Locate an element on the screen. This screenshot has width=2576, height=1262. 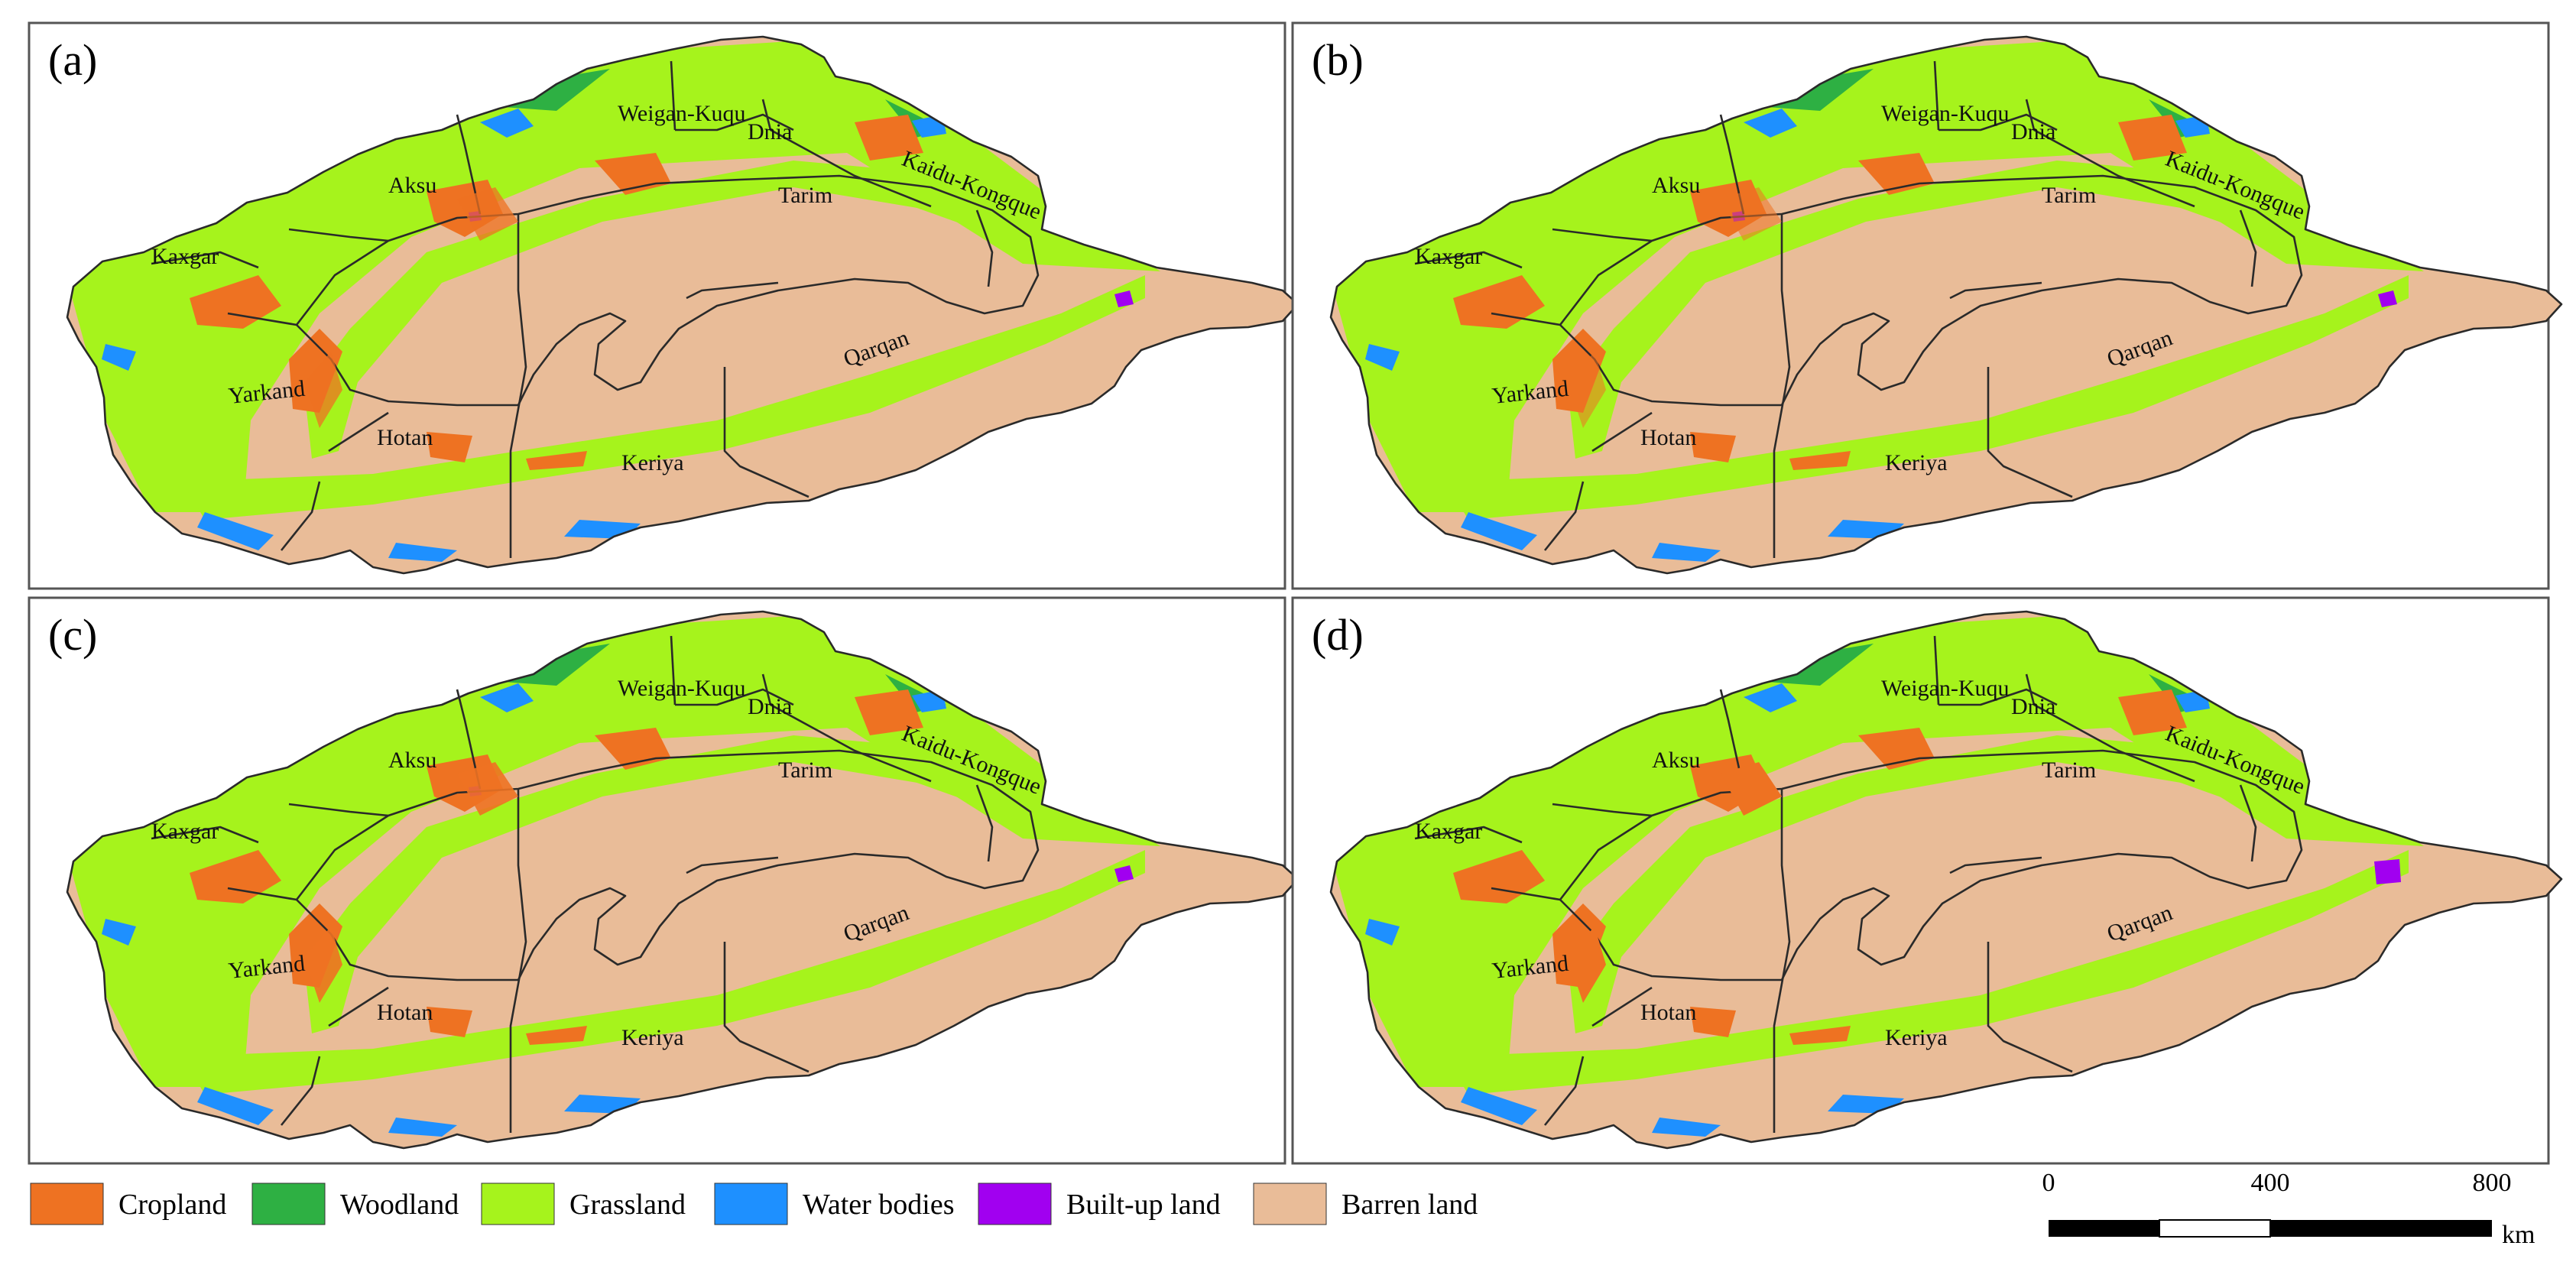
panel-letter: (d) is located at coordinates (1338, 635).